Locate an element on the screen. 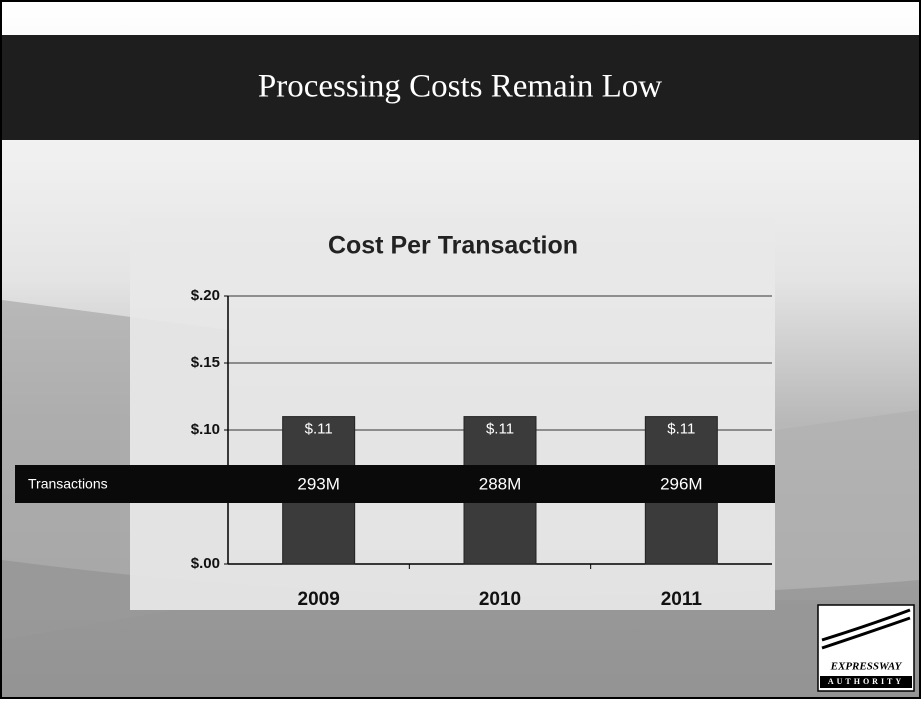 Image resolution: width=921 pixels, height=704 pixels. x-tick-label: 2011 is located at coordinates (682, 599).